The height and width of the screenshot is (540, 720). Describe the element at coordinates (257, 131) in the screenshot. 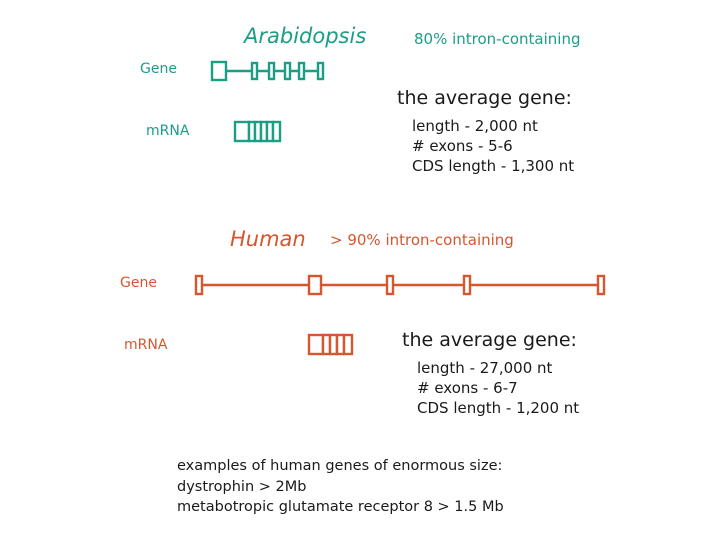

I see `arabidopsis-mrna-structure` at that location.